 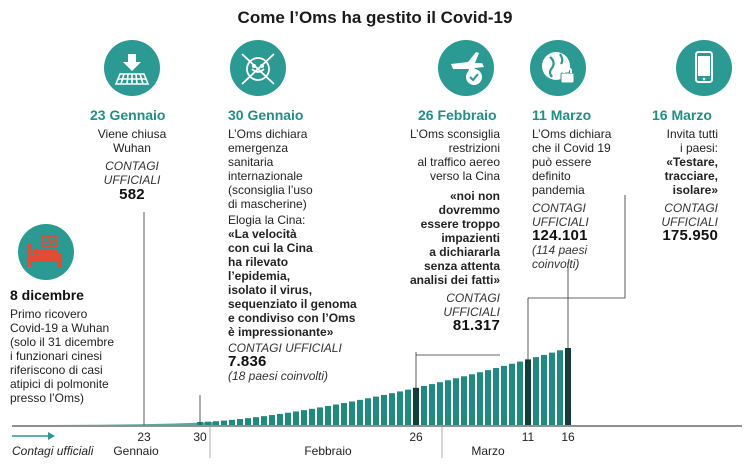 I want to click on event-date-mar16: 16 Marzo, so click(x=682, y=115).